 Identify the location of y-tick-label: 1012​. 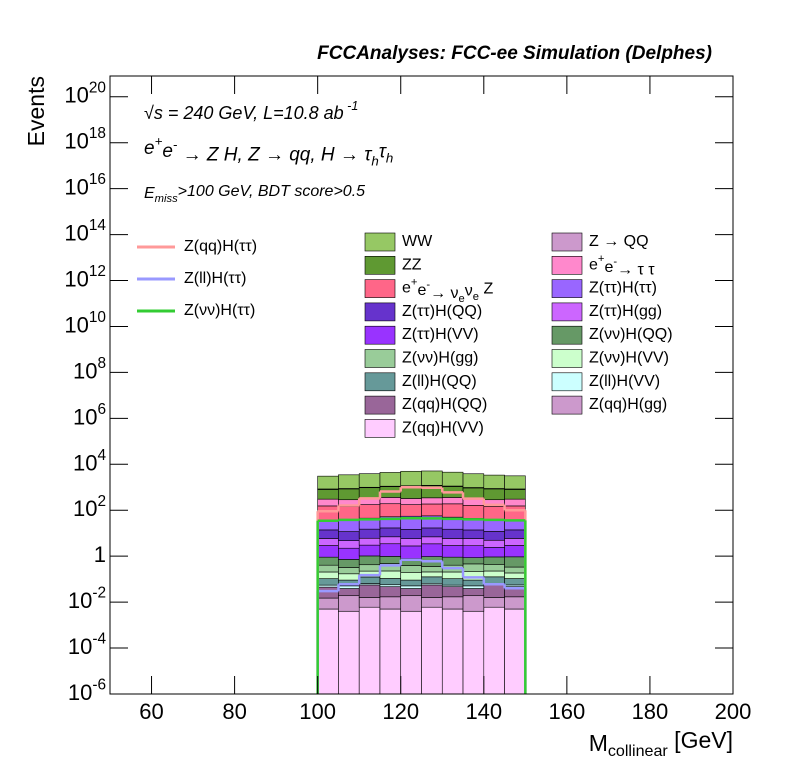
(85, 277).